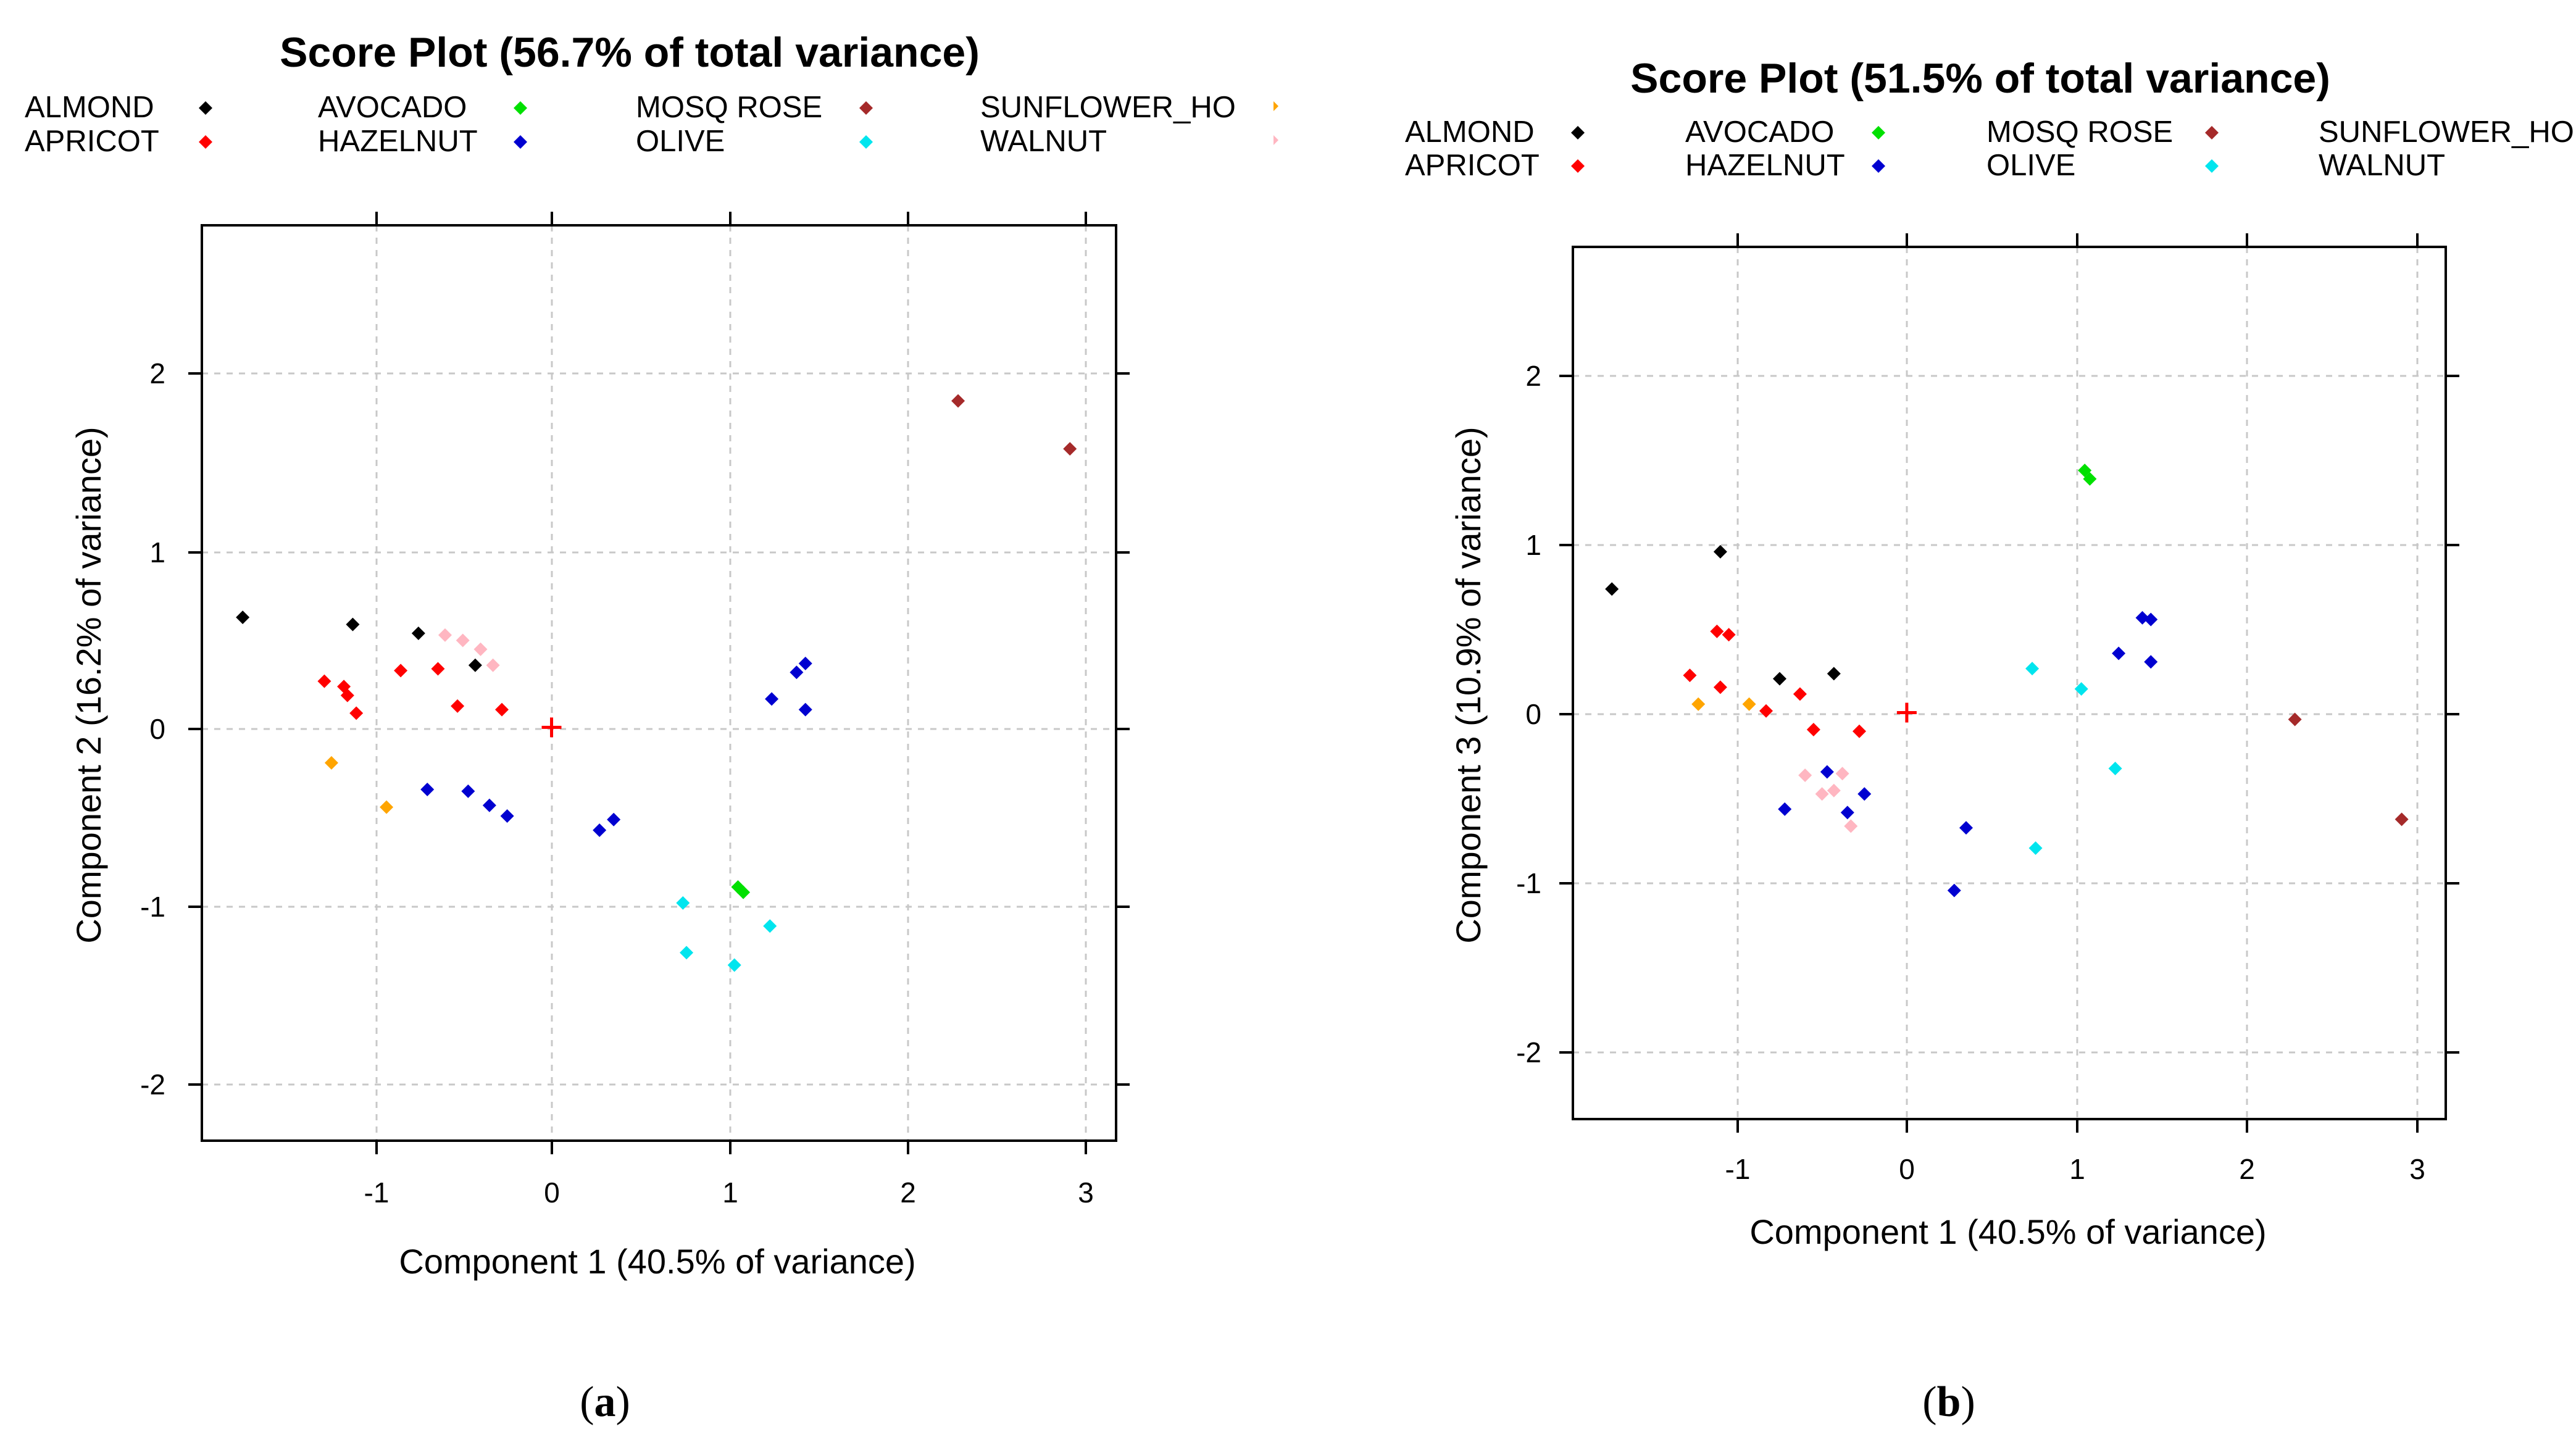  What do you see at coordinates (1528, 1052) in the screenshot?
I see `y-tick-label: -2` at bounding box center [1528, 1052].